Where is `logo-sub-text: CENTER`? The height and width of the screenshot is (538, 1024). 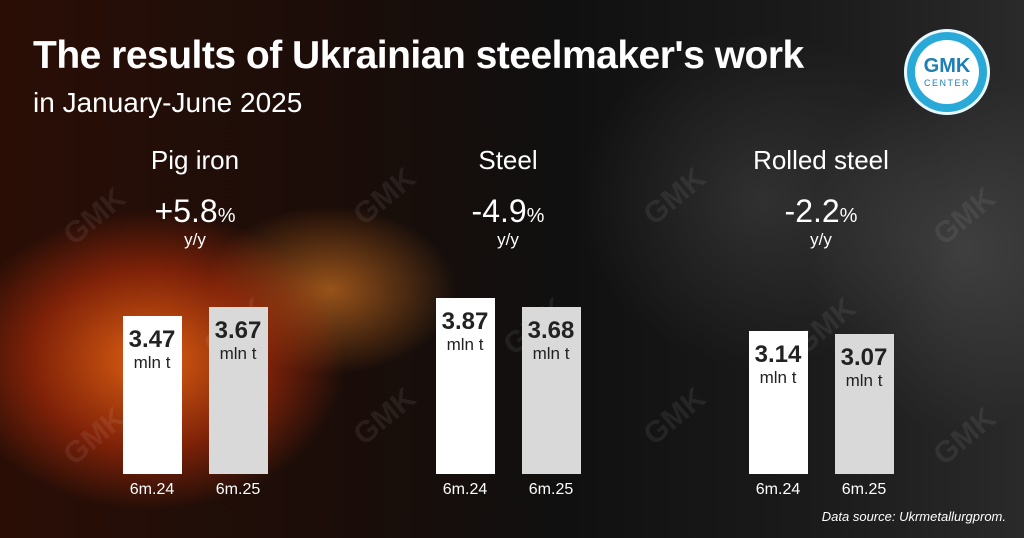 logo-sub-text: CENTER is located at coordinates (946, 83).